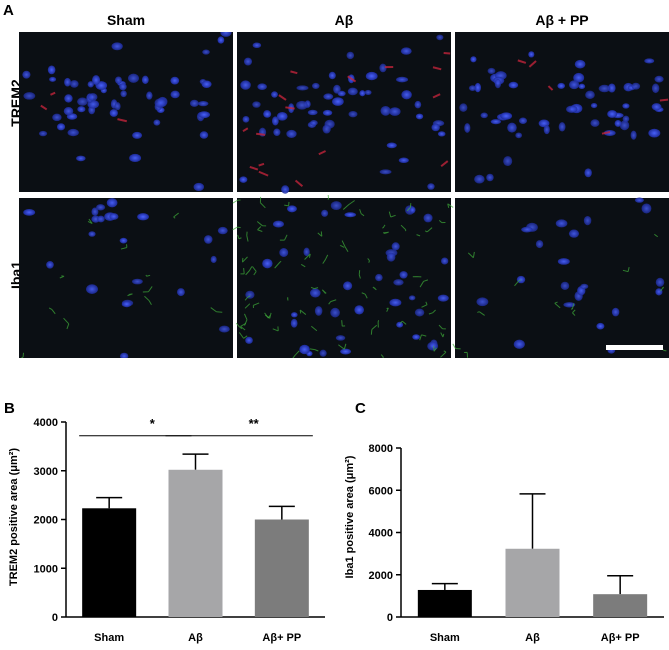 The width and height of the screenshot is (669, 650). Describe the element at coordinates (360, 408) in the screenshot. I see `panel-c-letter: C` at that location.